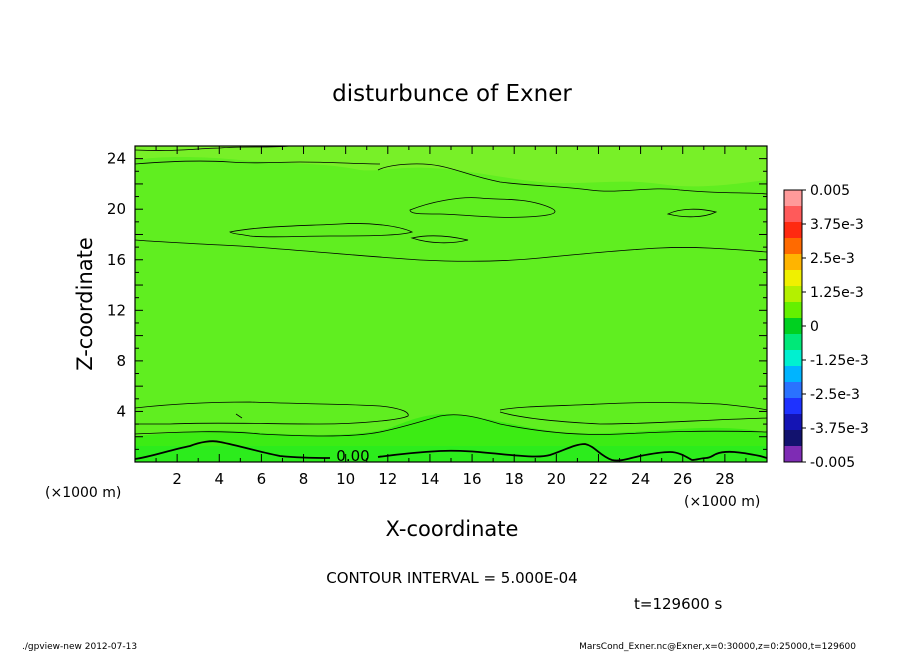 Image resolution: width=904 pixels, height=654 pixels. What do you see at coordinates (472, 479) in the screenshot?
I see `x-tick-label: 16` at bounding box center [472, 479].